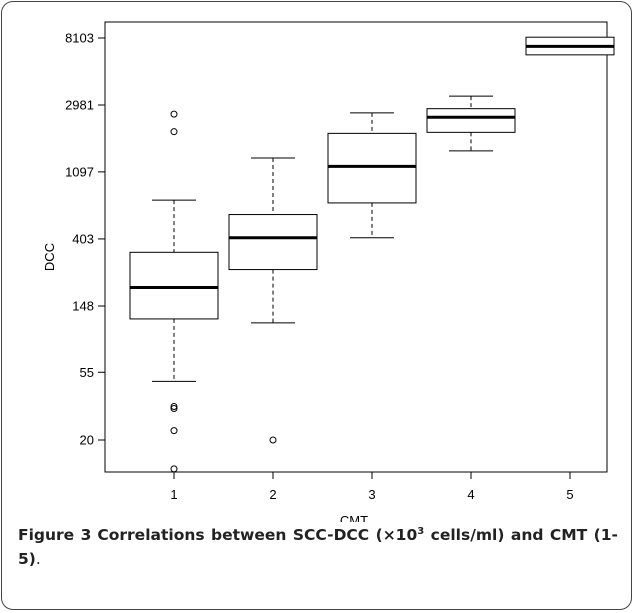 The width and height of the screenshot is (635, 613). Describe the element at coordinates (87, 440) in the screenshot. I see `y-tick-label: 20` at that location.